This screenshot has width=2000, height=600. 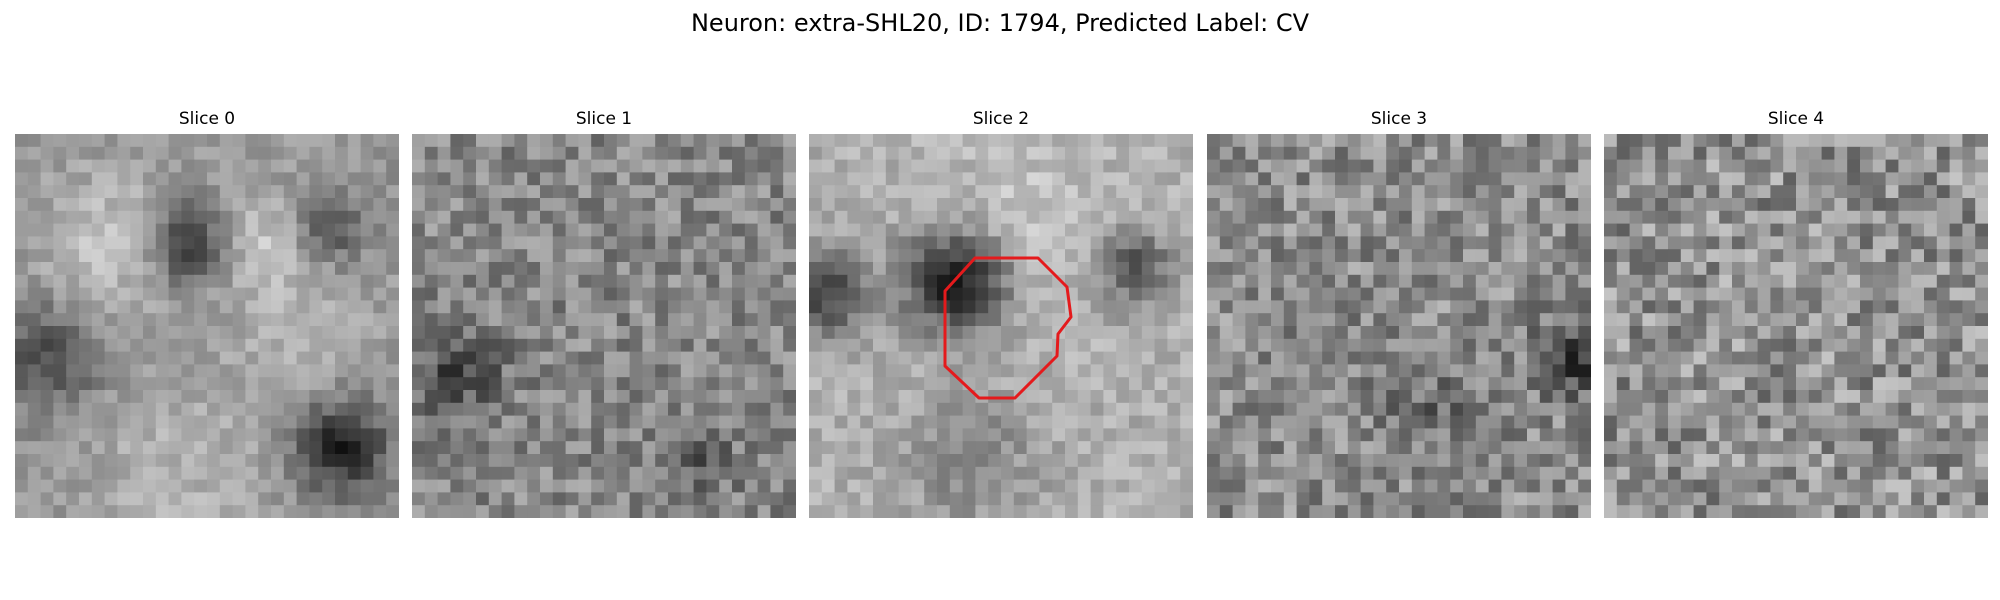 I want to click on roi-outline, so click(x=1008, y=328).